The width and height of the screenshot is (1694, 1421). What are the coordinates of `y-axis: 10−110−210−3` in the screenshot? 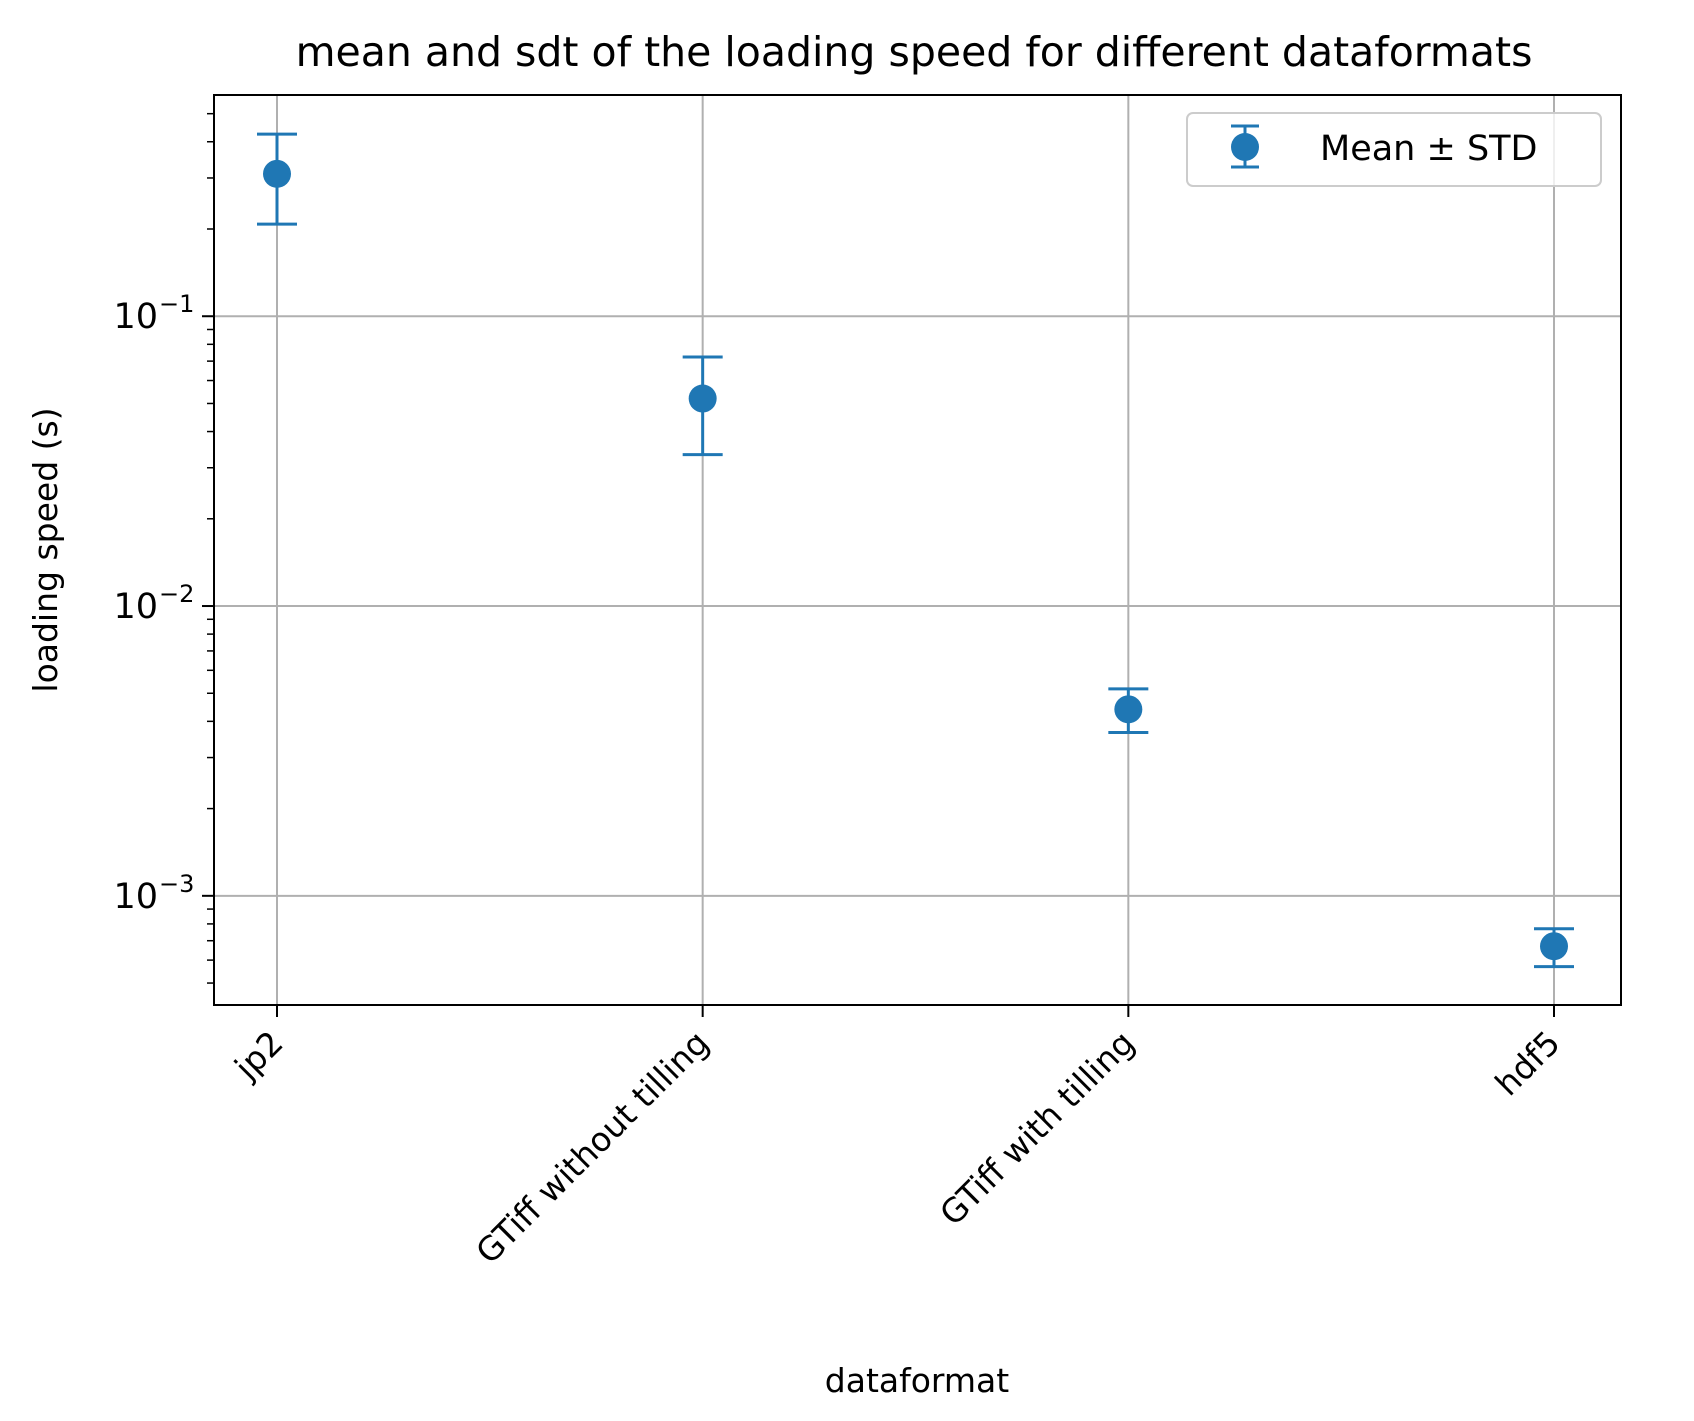 It's located at (163, 548).